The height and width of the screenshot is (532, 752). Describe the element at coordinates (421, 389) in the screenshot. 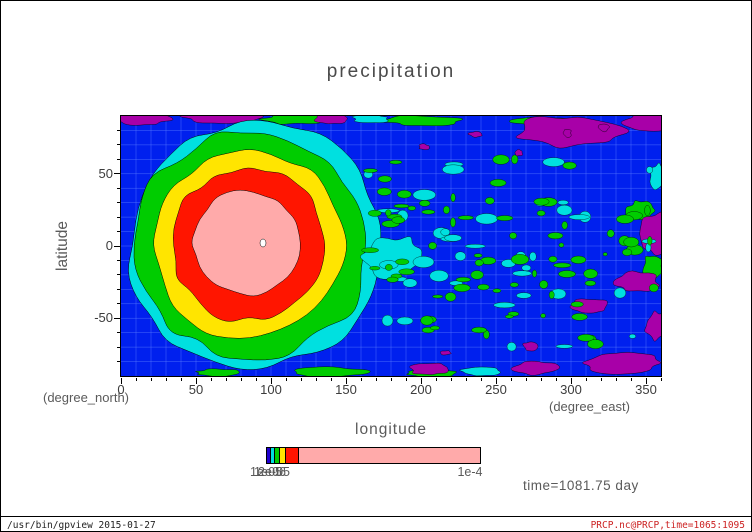

I see `x-tick-label: 200` at that location.